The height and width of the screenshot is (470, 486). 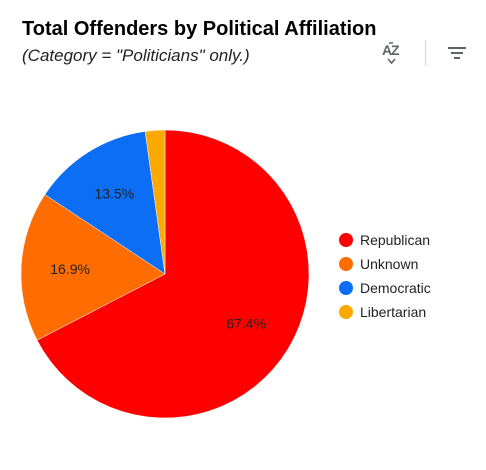 I want to click on slice-label-democratic: 13.5%, so click(x=114, y=194).